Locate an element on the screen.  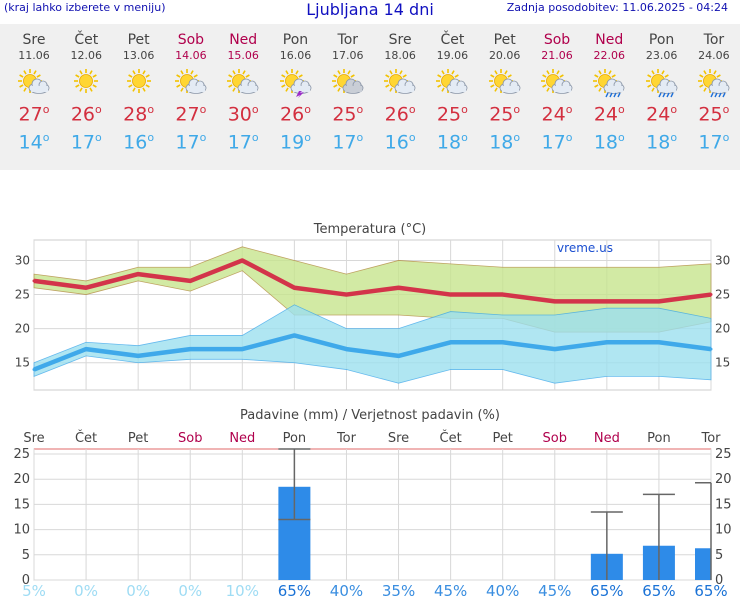
max-temperature: 30o is located at coordinates (243, 114).